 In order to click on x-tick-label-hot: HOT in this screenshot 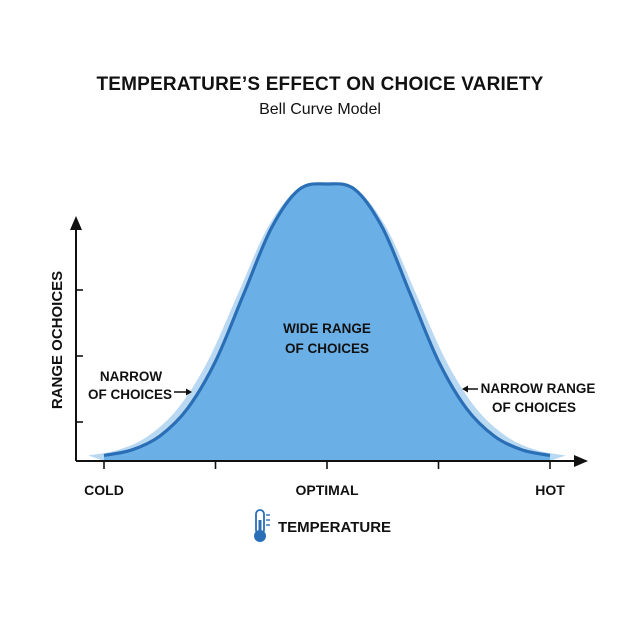, I will do `click(550, 490)`.